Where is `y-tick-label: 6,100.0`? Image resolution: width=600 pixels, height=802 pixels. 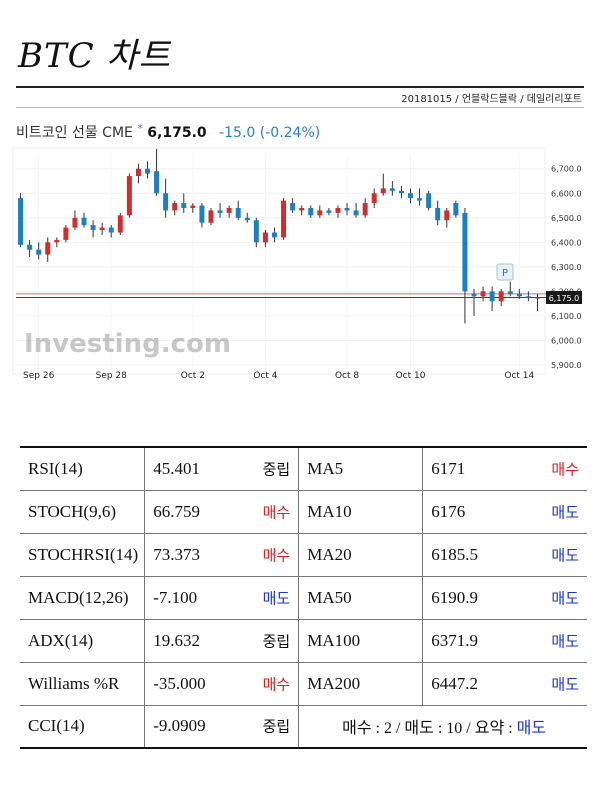 y-tick-label: 6,100.0 is located at coordinates (566, 316).